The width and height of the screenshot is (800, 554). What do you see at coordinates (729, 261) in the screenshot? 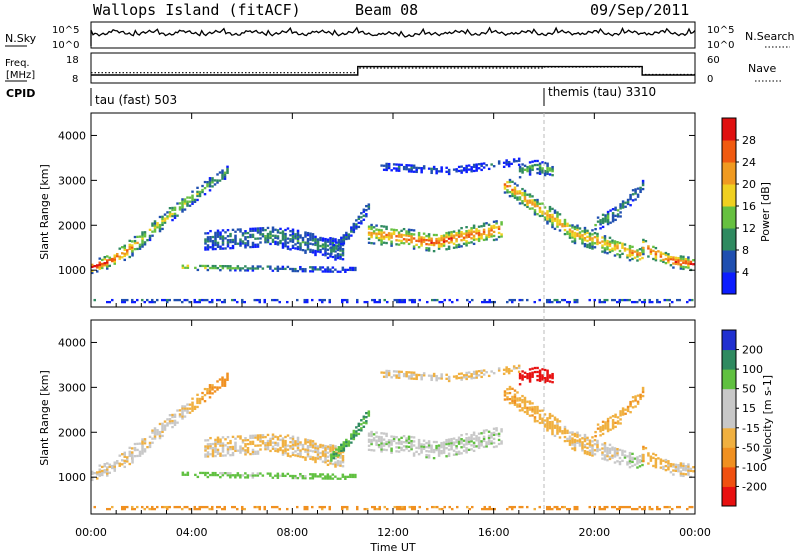
I see `power-colorbar-segment` at bounding box center [729, 261].